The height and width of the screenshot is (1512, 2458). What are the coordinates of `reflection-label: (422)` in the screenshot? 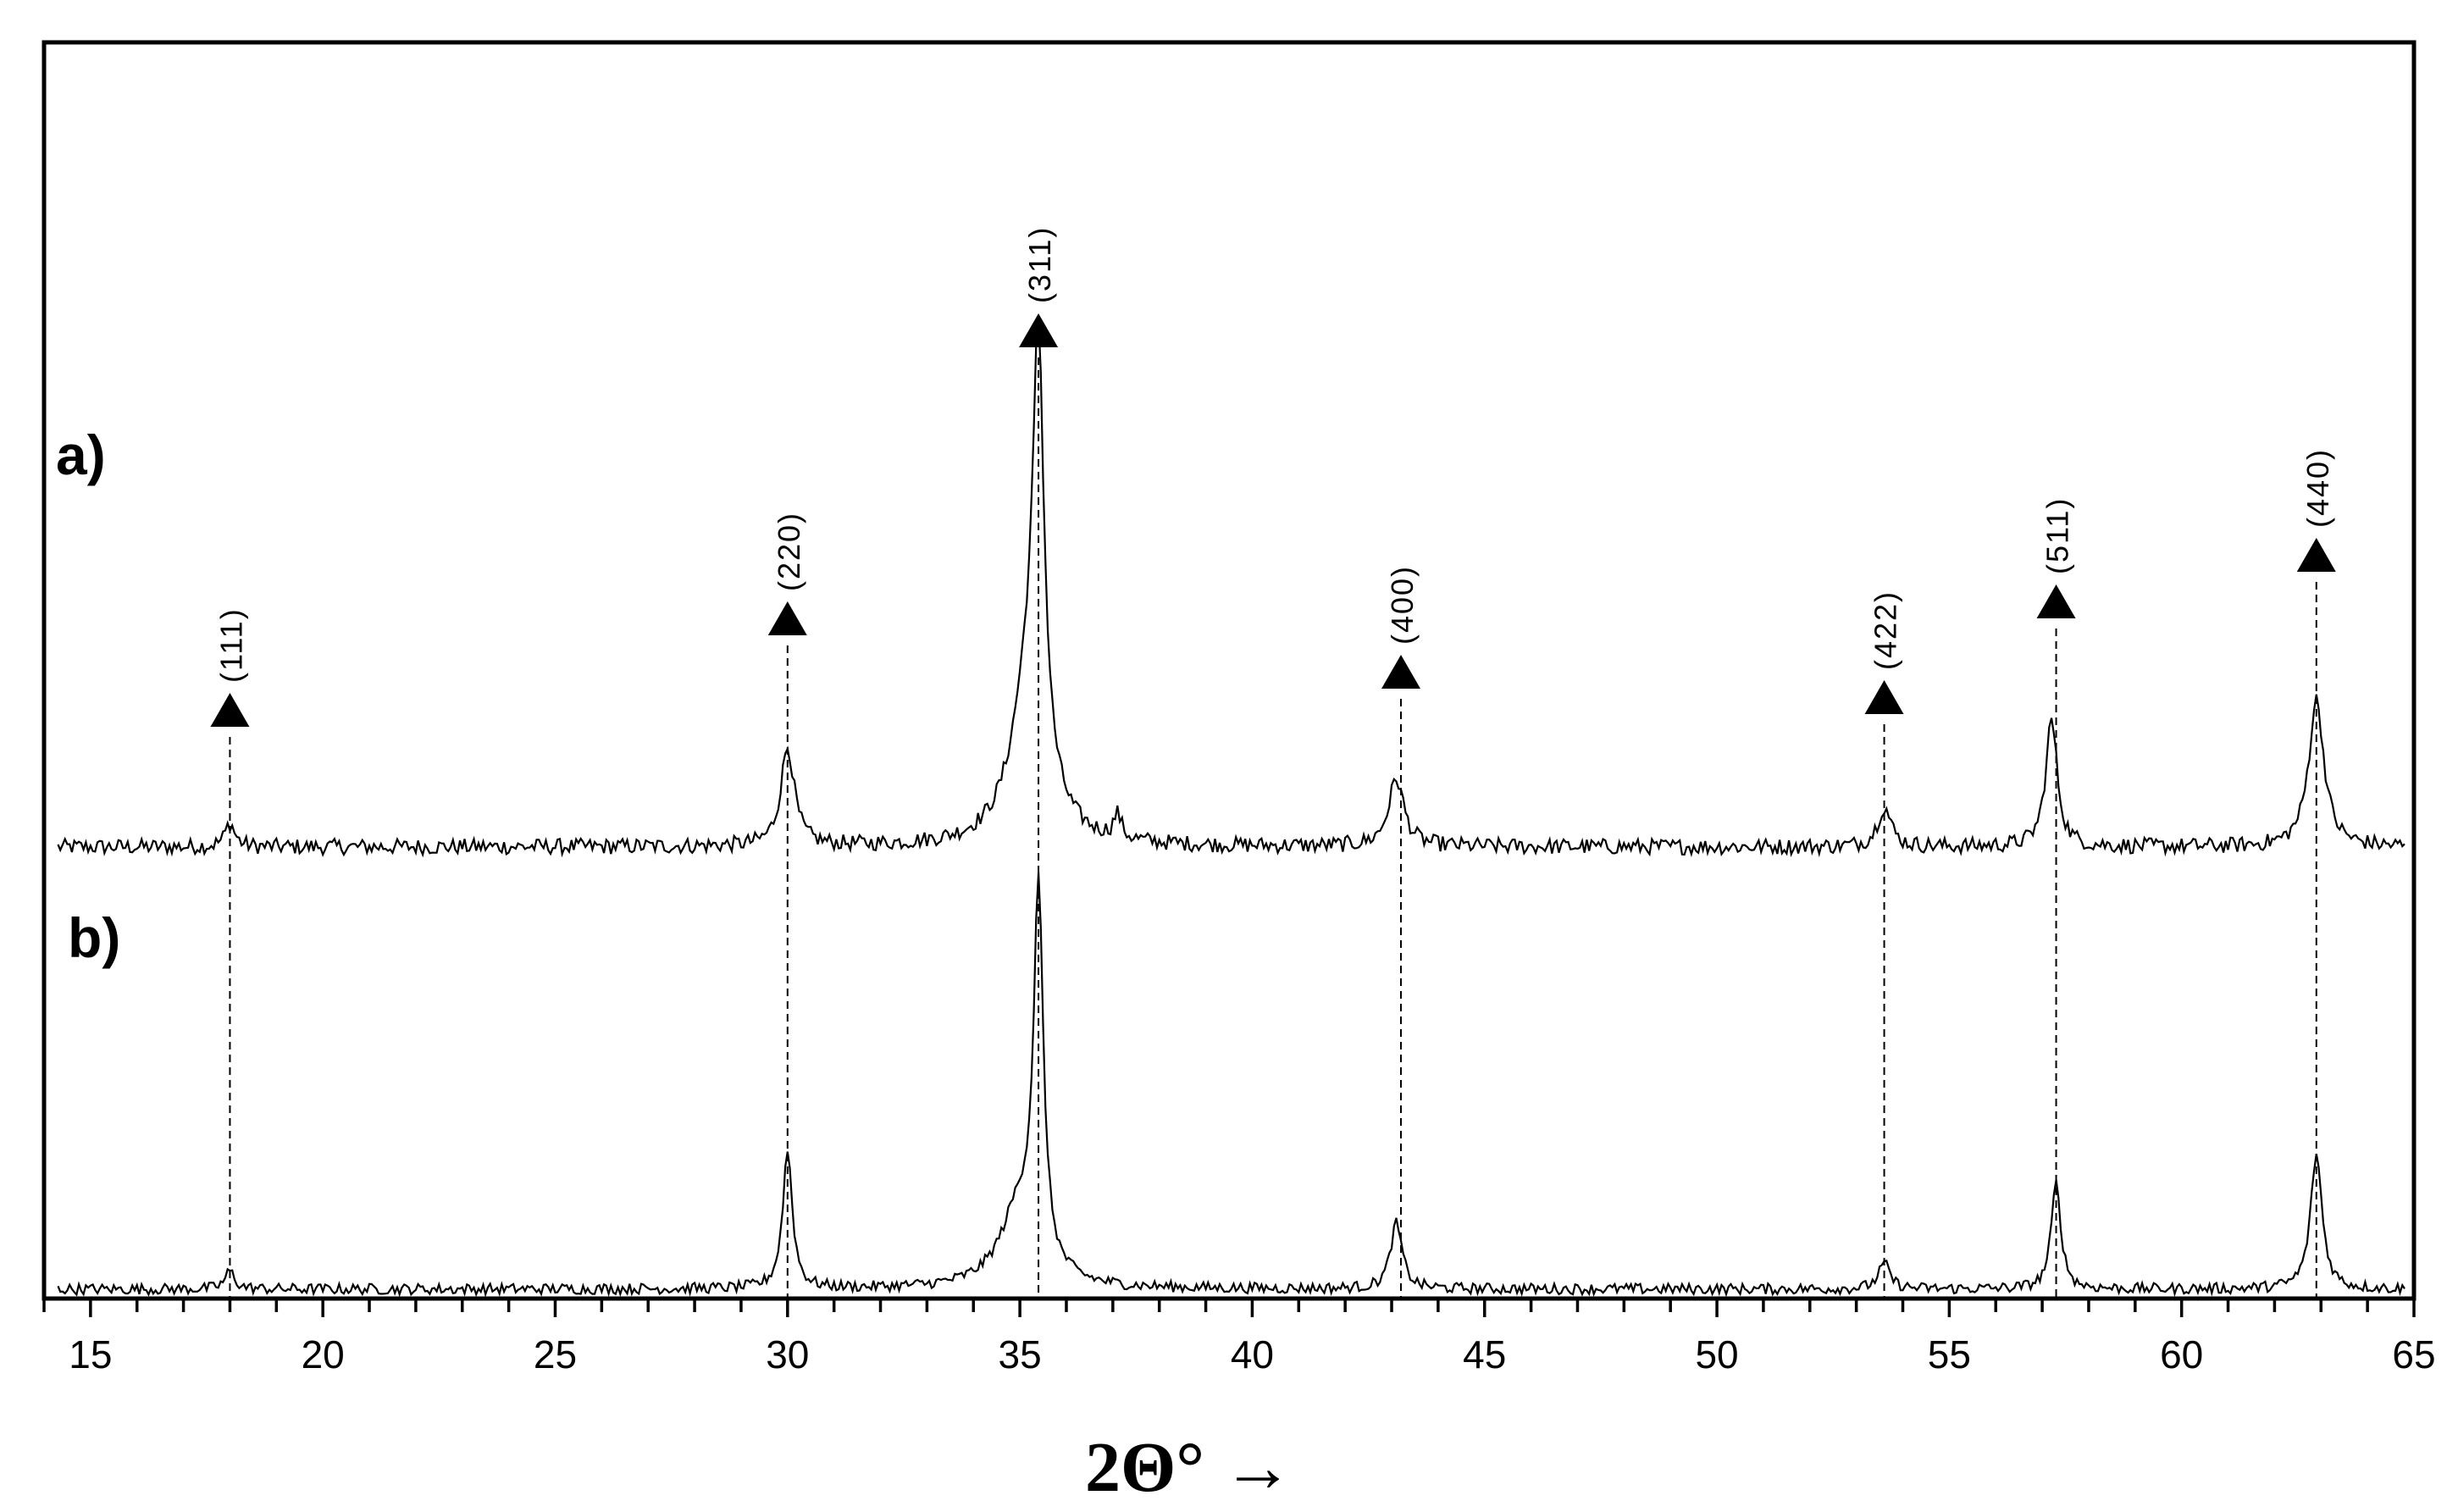 It's located at (1885, 630).